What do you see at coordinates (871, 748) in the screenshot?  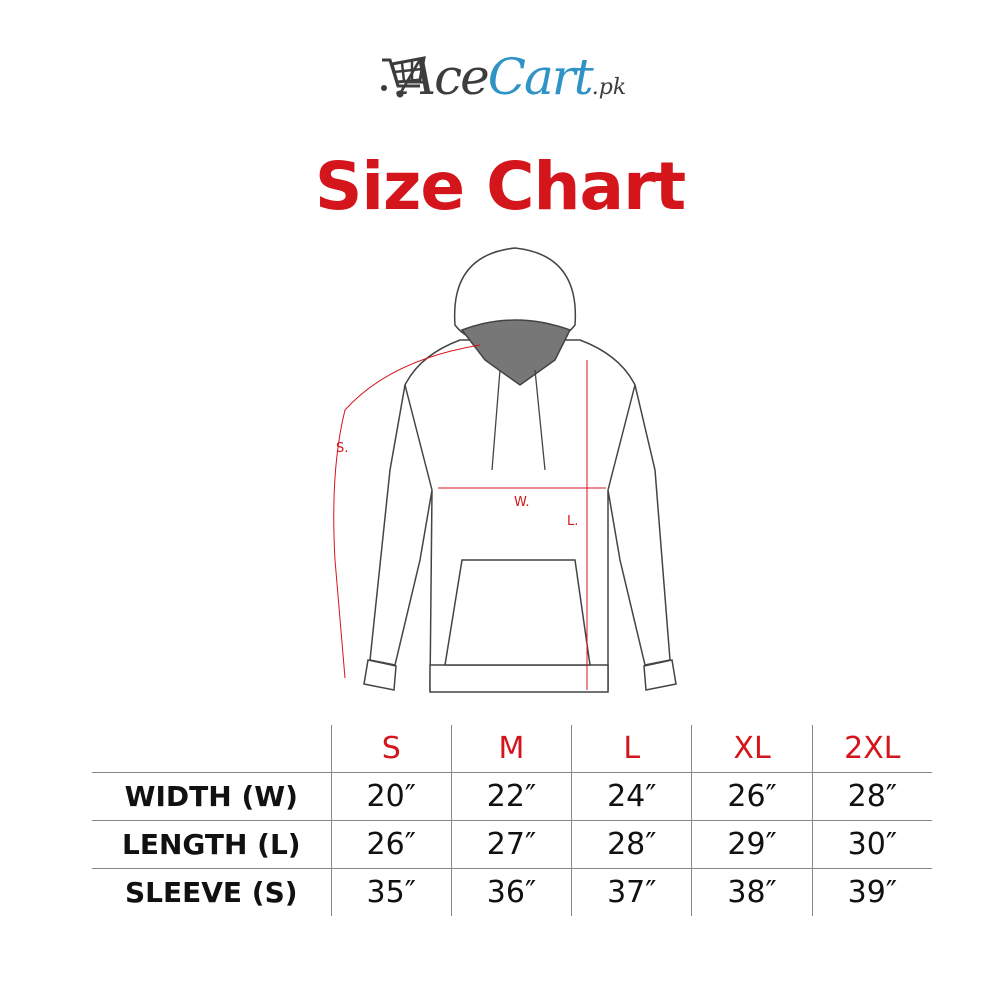 I see `size-header: 2XL` at bounding box center [871, 748].